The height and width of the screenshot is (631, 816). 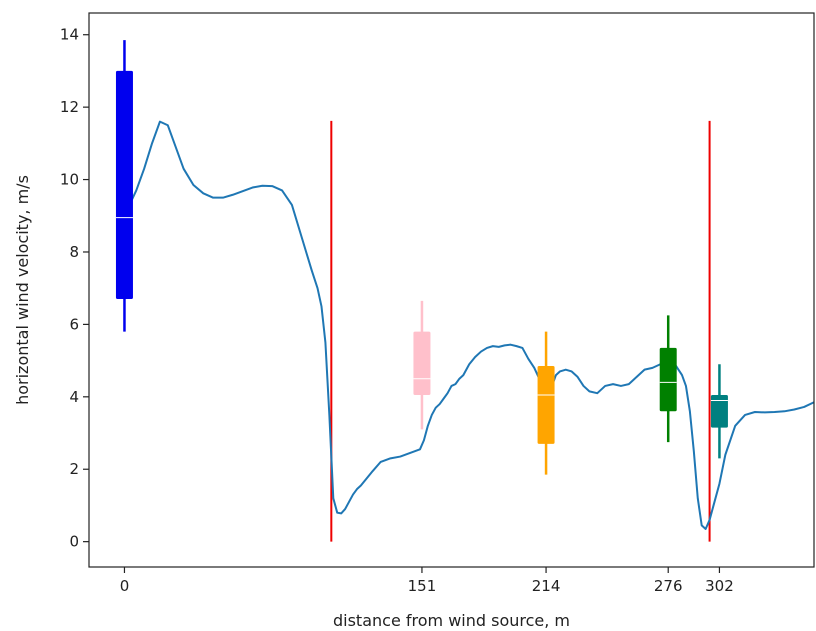 What do you see at coordinates (668, 586) in the screenshot?
I see `x-tick-label: 276` at bounding box center [668, 586].